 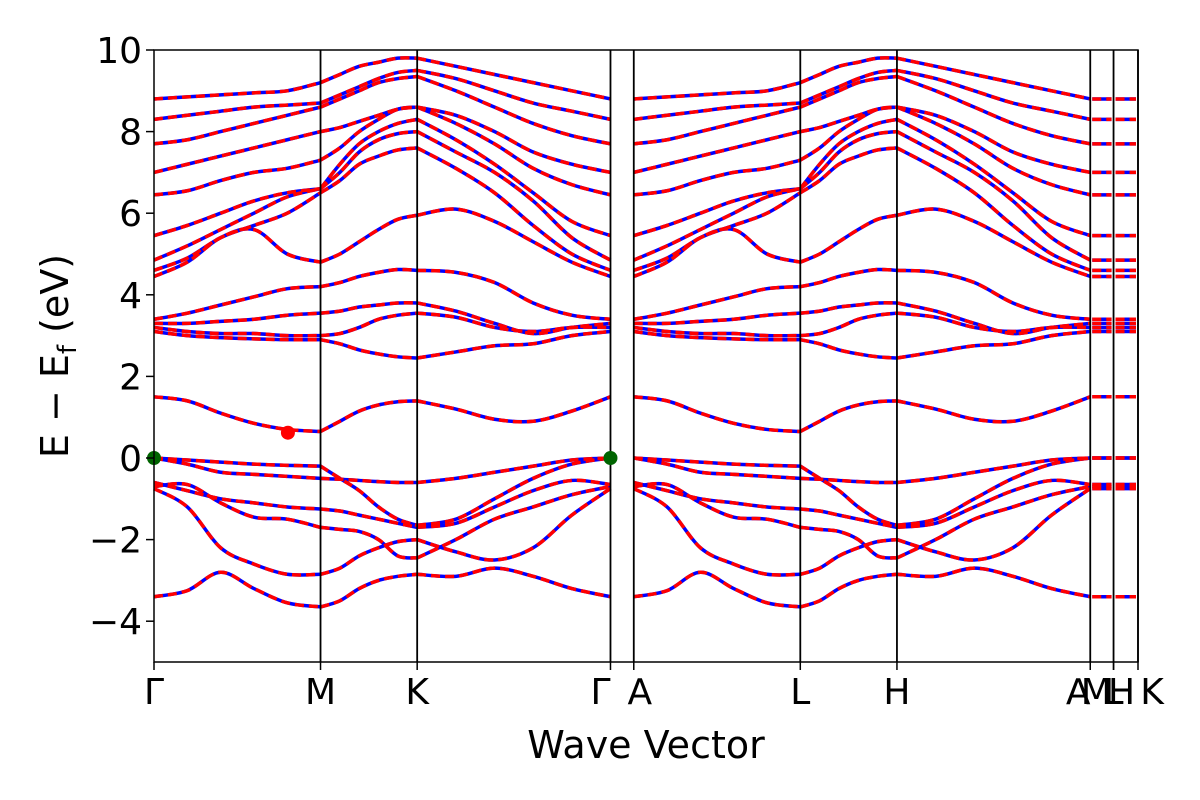 What do you see at coordinates (130, 296) in the screenshot?
I see `y-tick-label: 4` at bounding box center [130, 296].